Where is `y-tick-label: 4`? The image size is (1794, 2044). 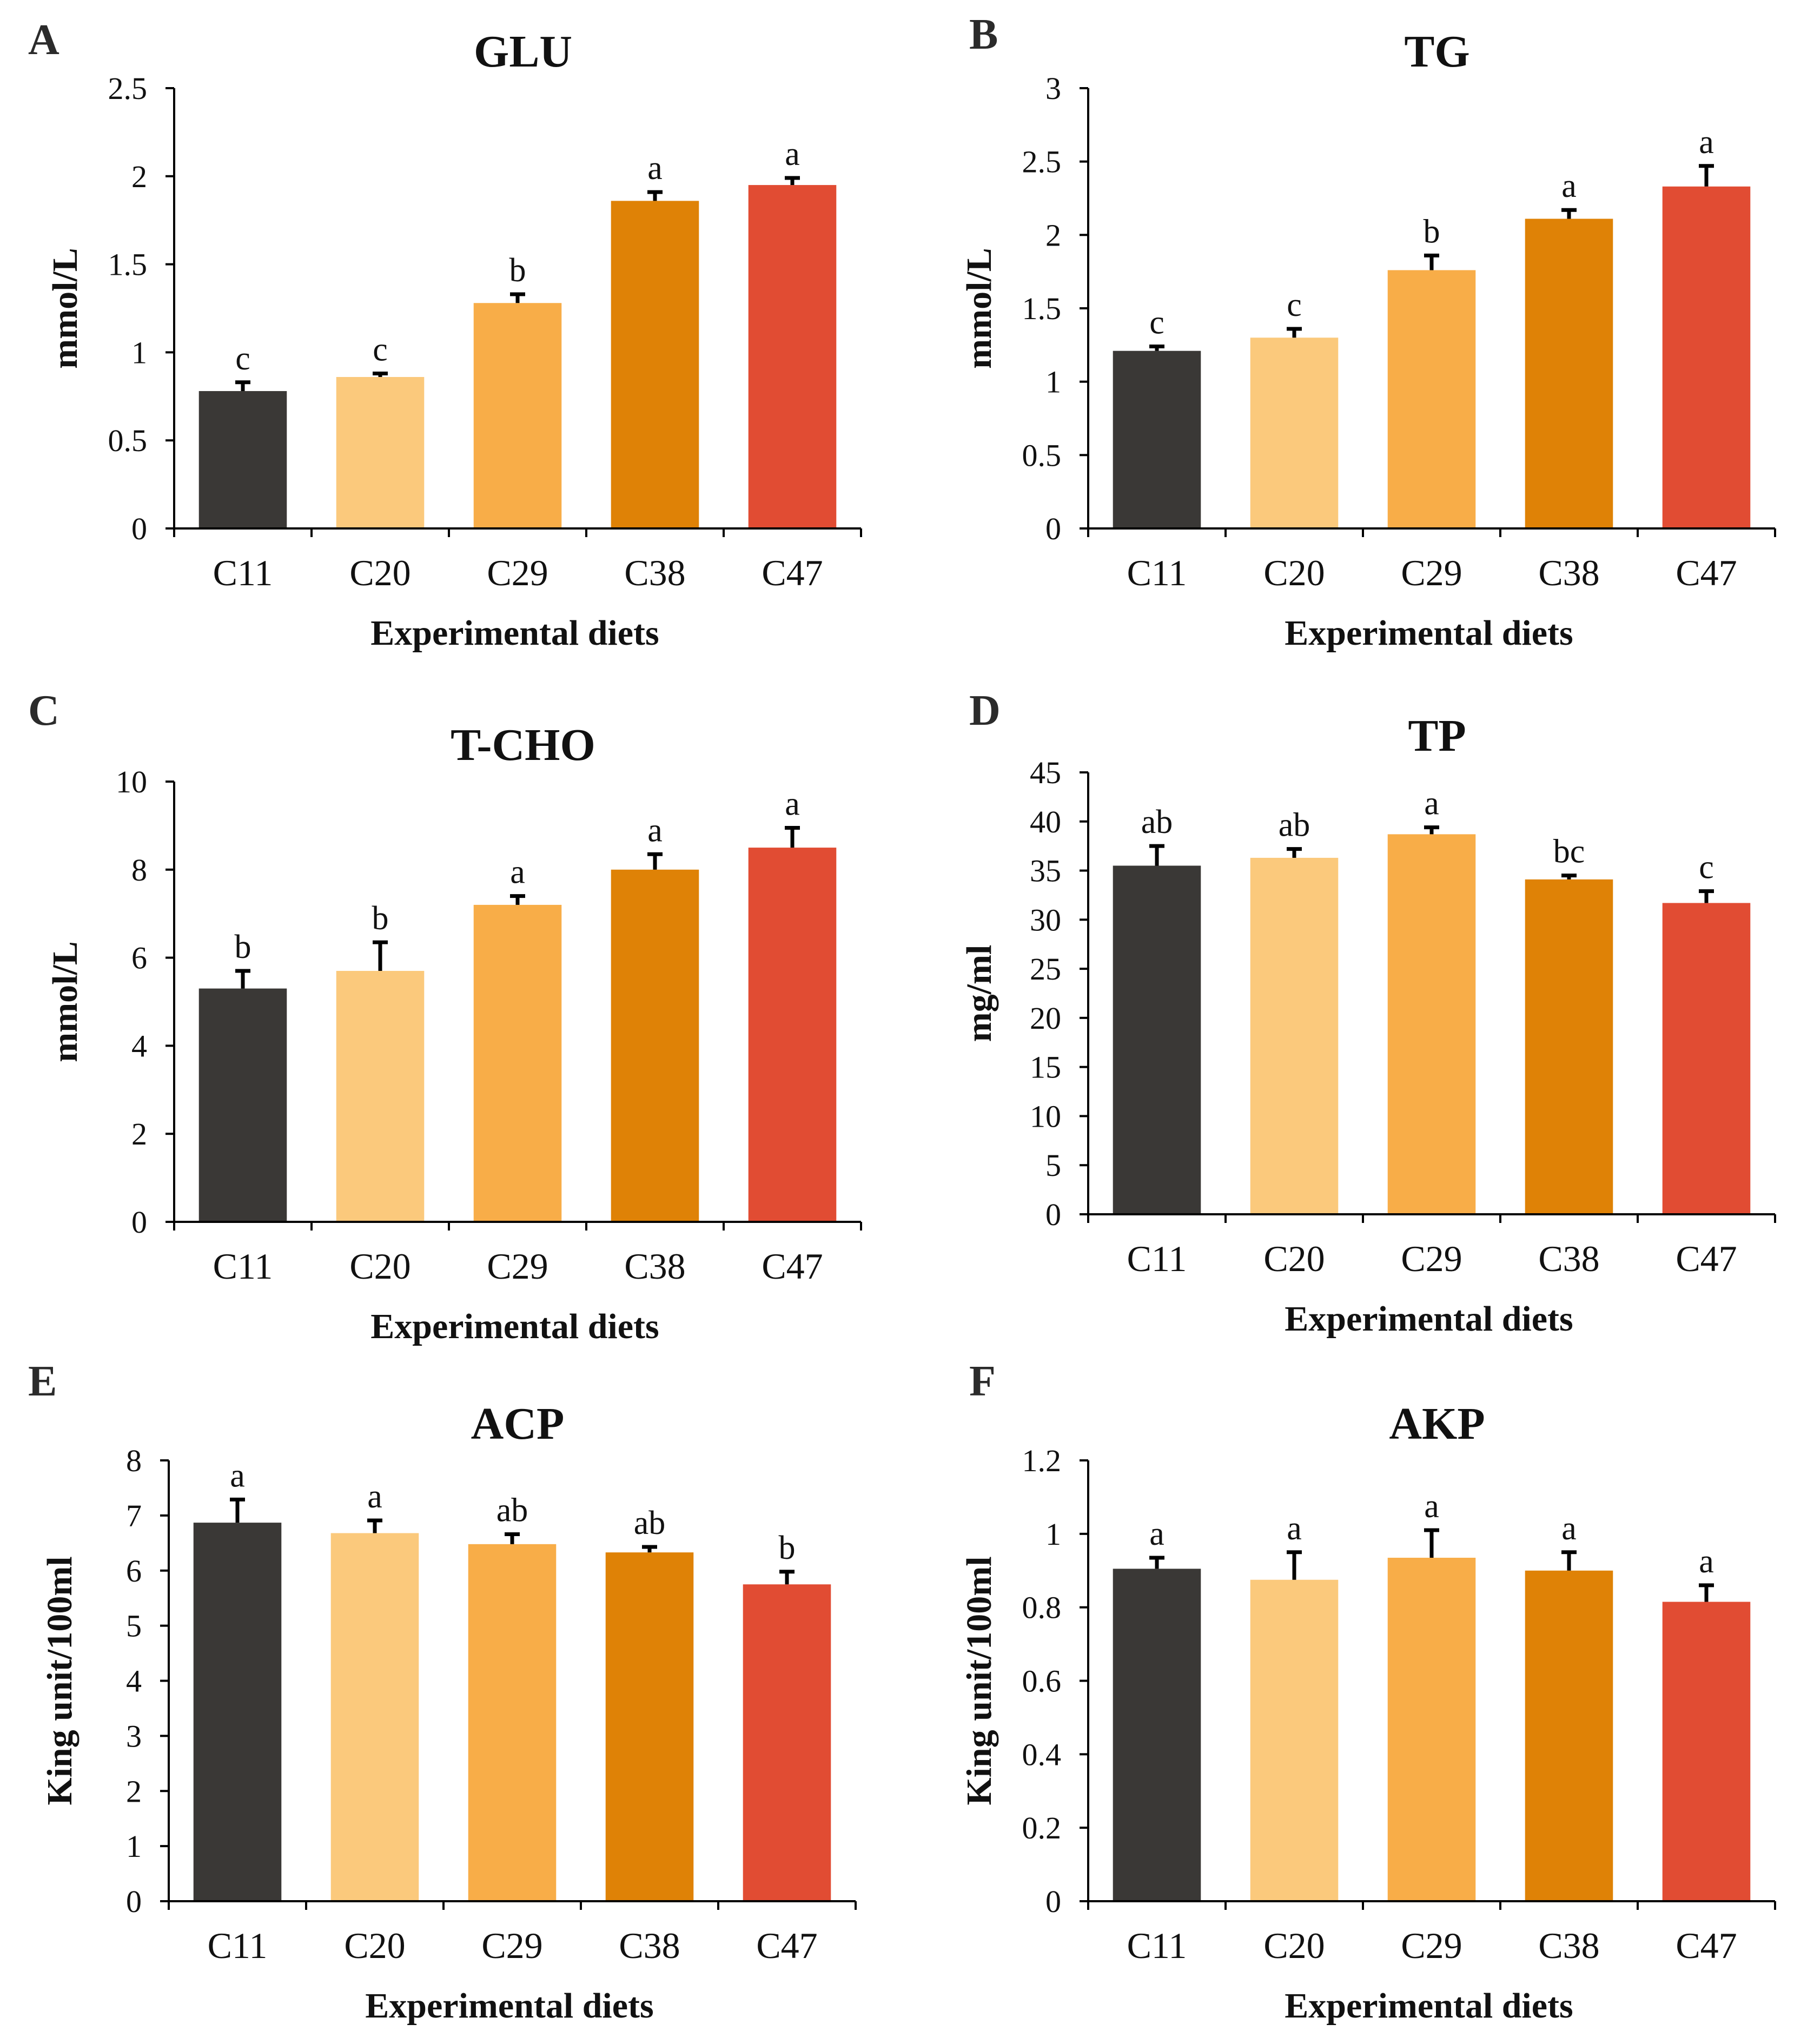
y-tick-label: 4 is located at coordinates (134, 1681).